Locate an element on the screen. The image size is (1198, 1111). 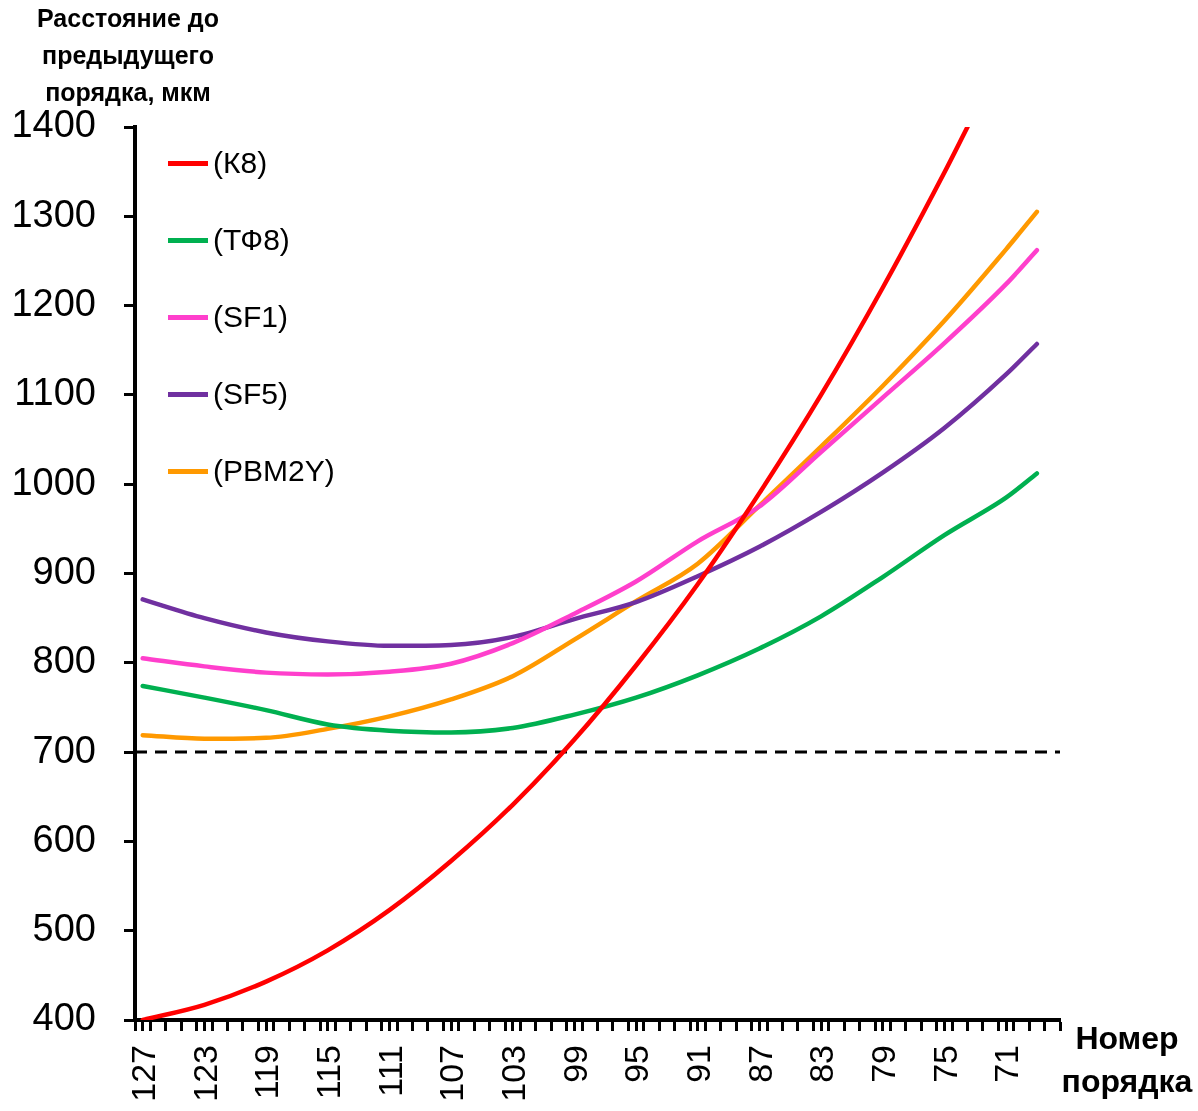
x-tick-label: 99 is located at coordinates (574, 1064).